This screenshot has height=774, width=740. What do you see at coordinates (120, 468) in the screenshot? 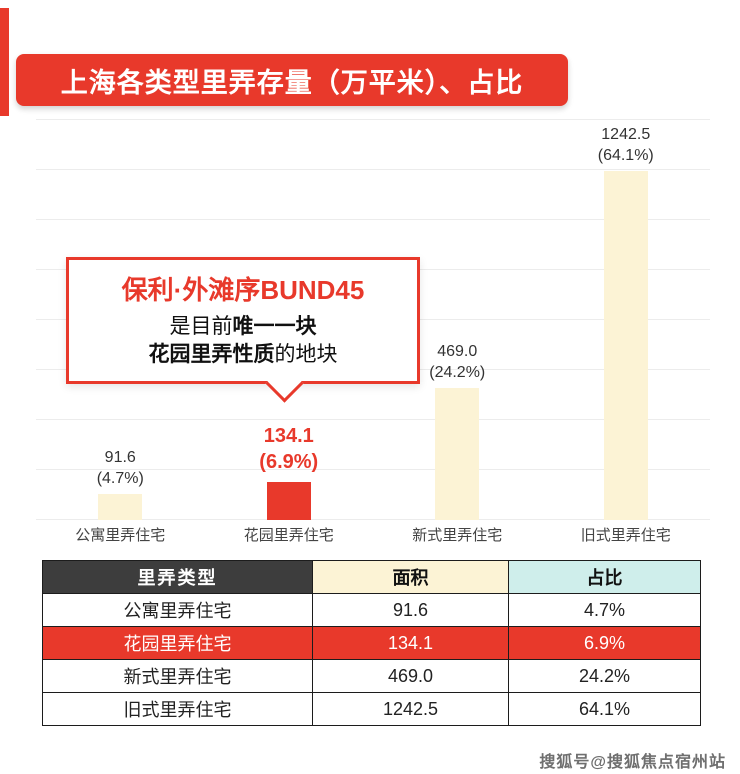
I see `bar-value-label: 91.6 (4.7%)` at bounding box center [120, 468].